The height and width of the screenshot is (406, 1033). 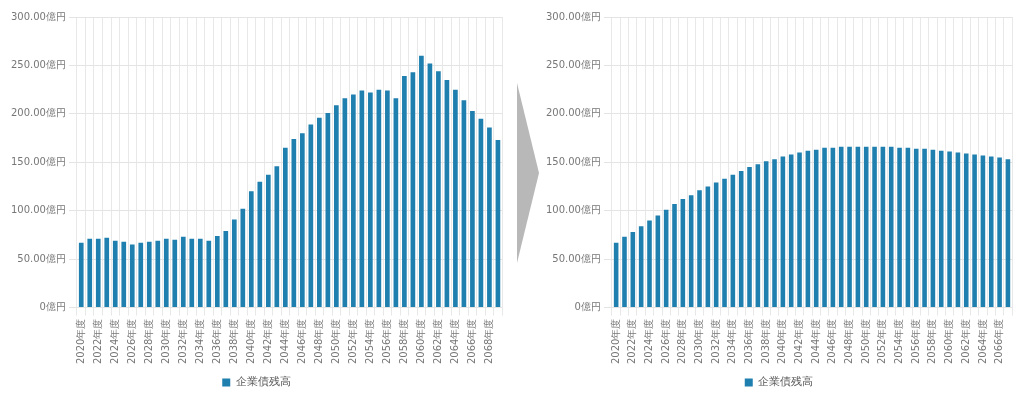 What do you see at coordinates (403, 341) in the screenshot?
I see `x-tick-label: 2058年度` at bounding box center [403, 341].